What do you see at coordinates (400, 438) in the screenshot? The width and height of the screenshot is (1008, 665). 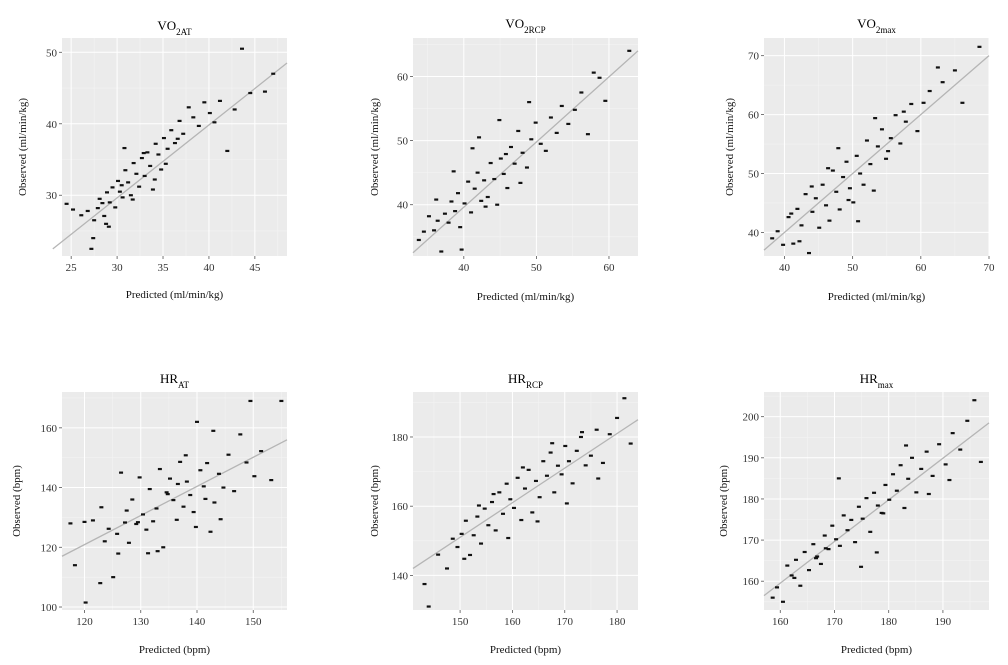 I see `y-tick-label: 180` at bounding box center [400, 438].